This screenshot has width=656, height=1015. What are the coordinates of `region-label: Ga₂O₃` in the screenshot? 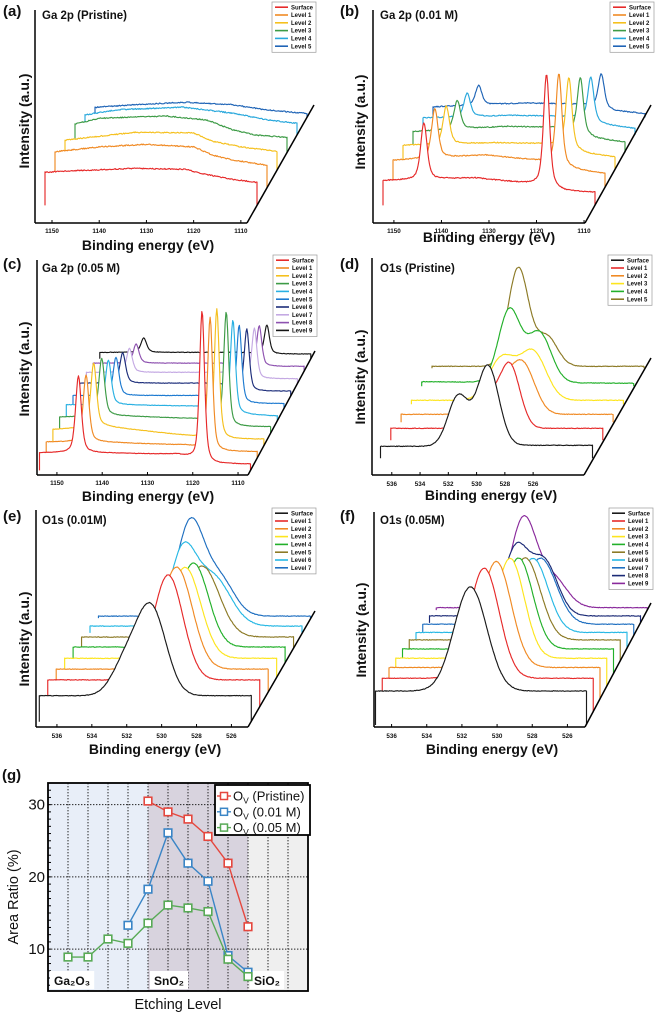 It's located at (72, 981).